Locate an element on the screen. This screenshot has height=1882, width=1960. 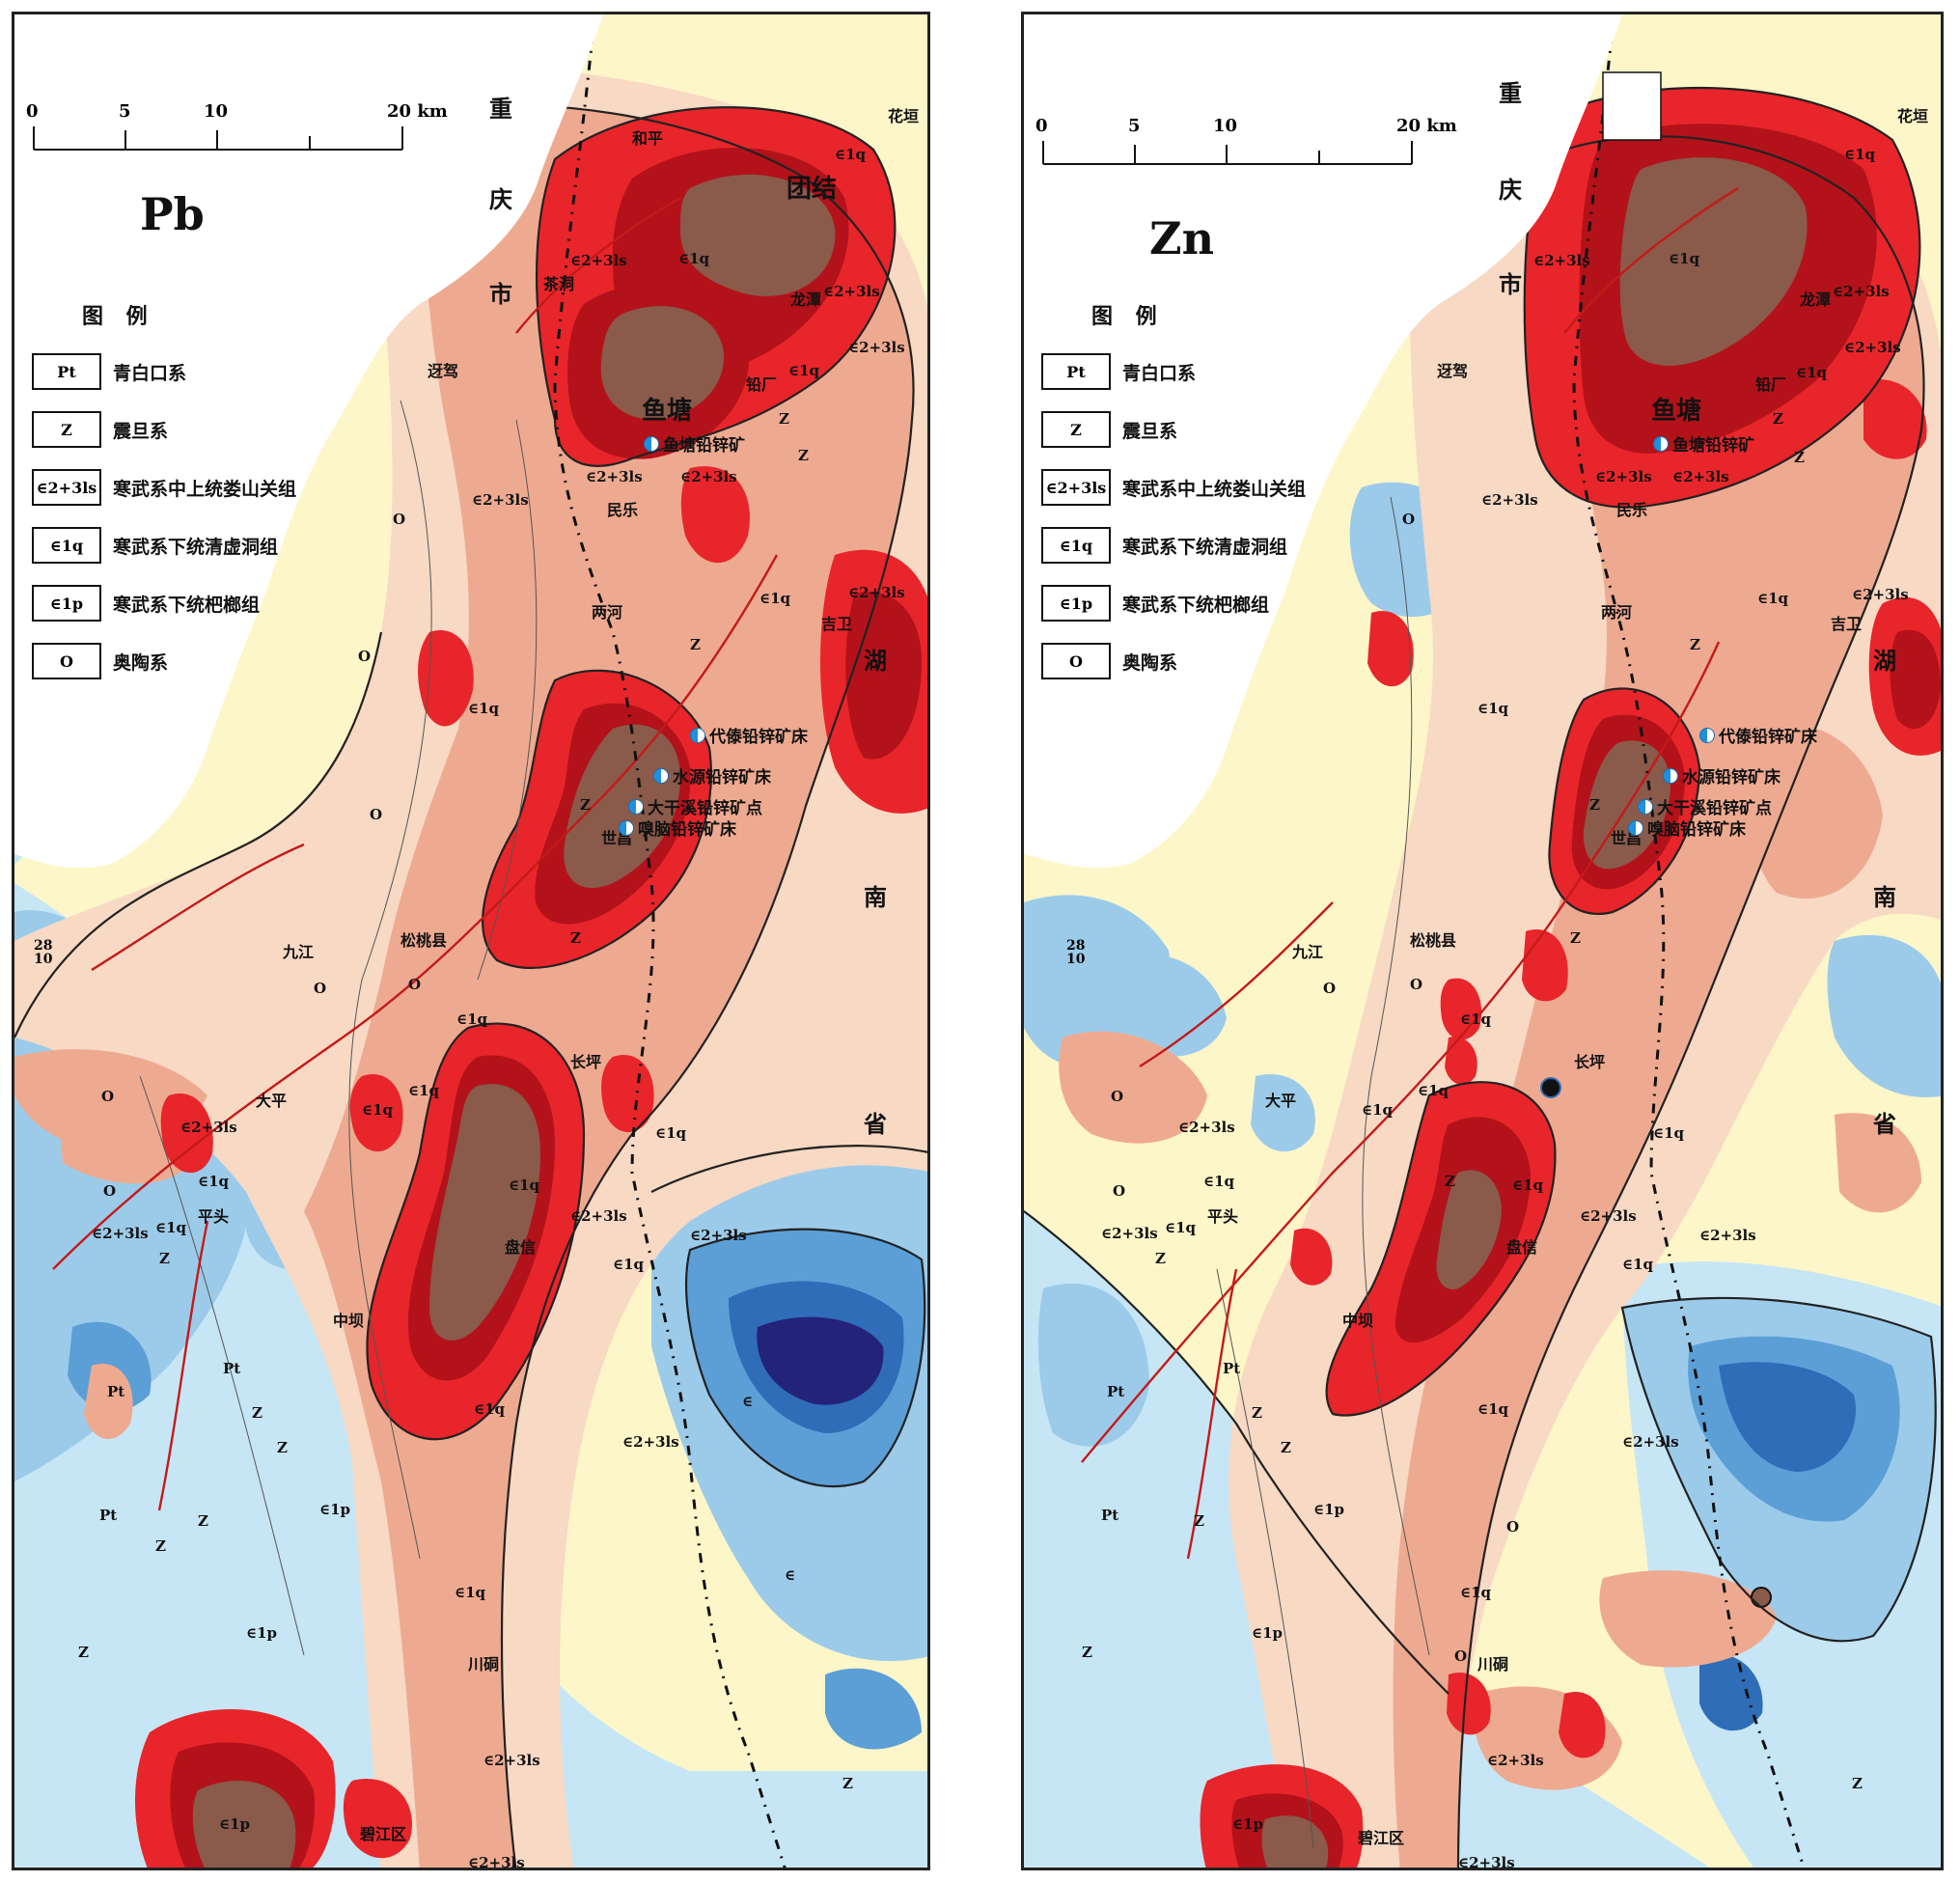
zn-province-label: 南 is located at coordinates (1884, 897).